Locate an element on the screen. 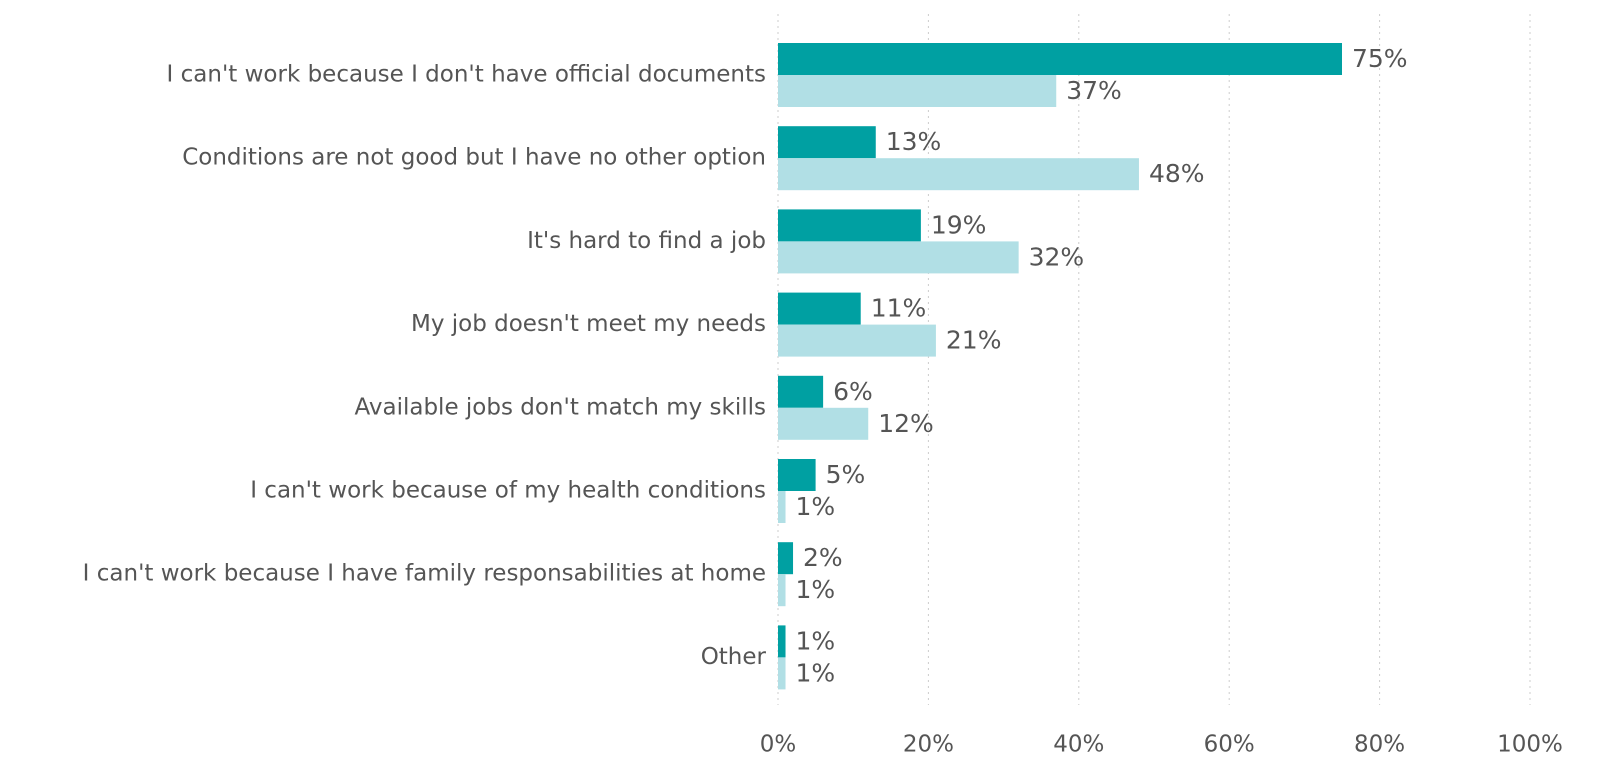  value-label: 32% is located at coordinates (1057, 256).